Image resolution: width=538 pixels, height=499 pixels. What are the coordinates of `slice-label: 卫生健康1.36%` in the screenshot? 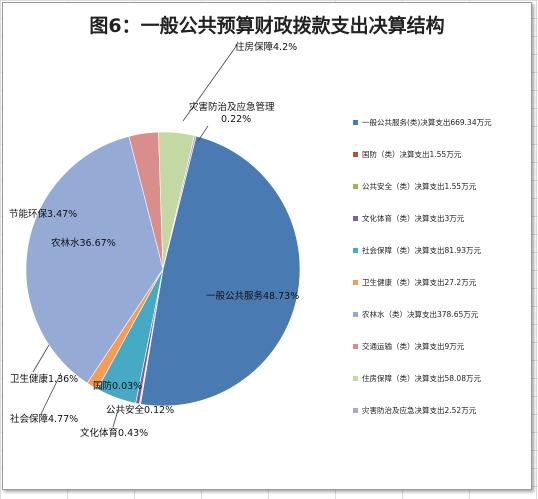 It's located at (44, 379).